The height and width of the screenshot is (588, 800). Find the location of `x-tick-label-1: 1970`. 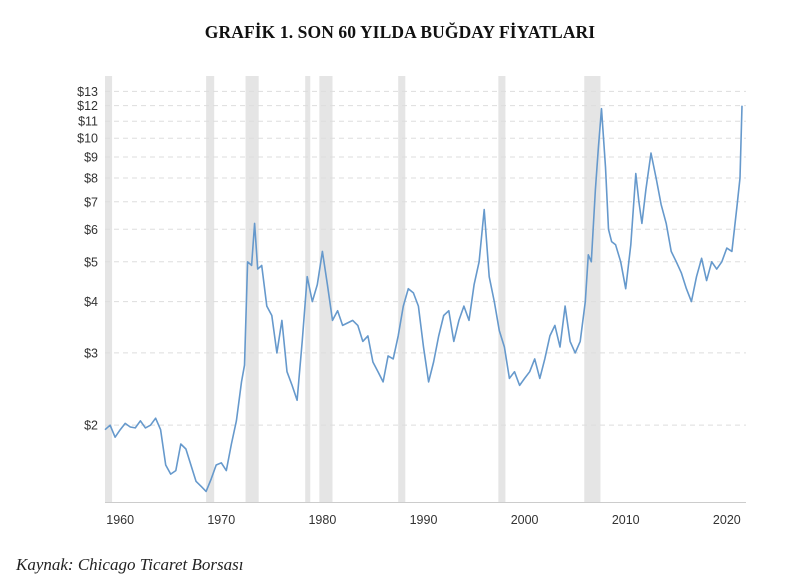

x-tick-label-1: 1970 is located at coordinates (221, 520).